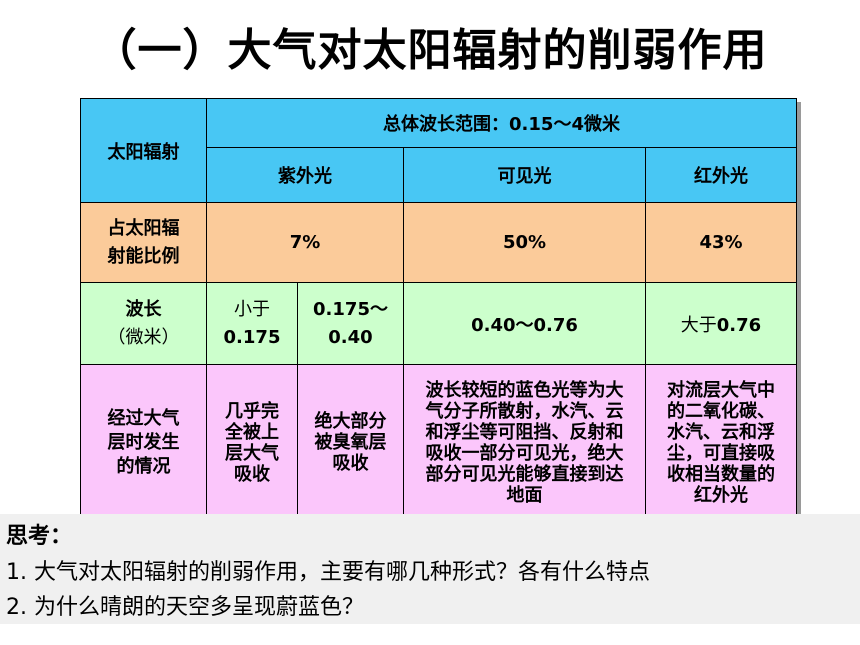 The height and width of the screenshot is (645, 860). What do you see at coordinates (143, 309) in the screenshot?
I see `wavelength-label-line1: 波长` at bounding box center [143, 309].